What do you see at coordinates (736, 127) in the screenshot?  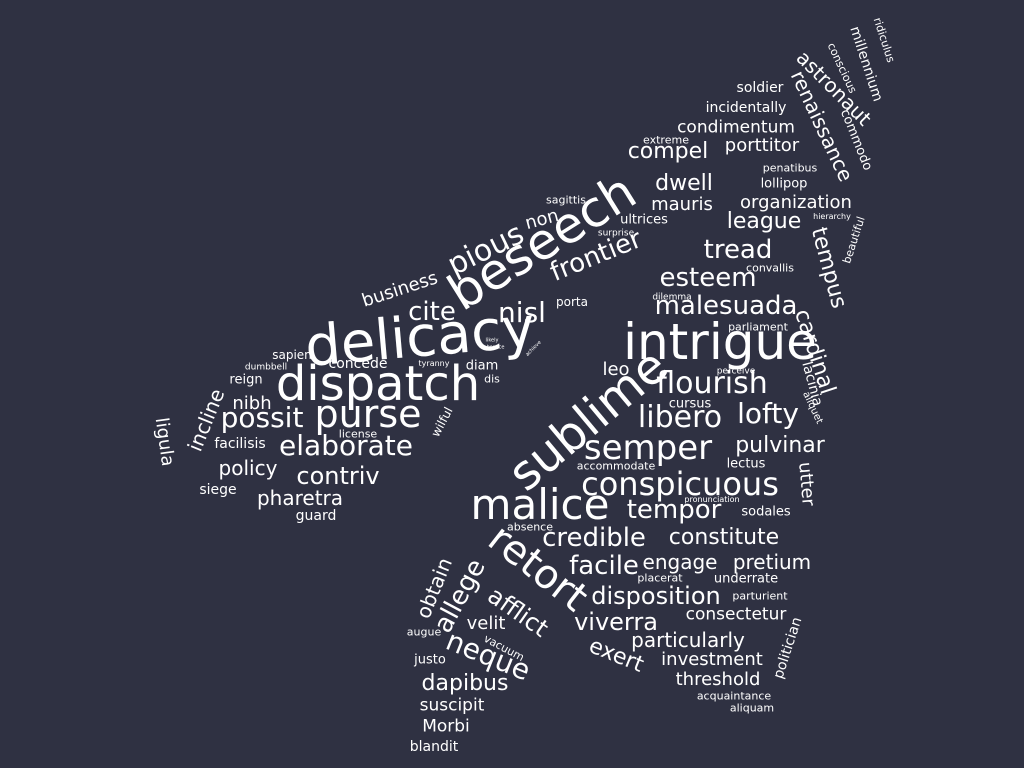 I see `word: condimentum` at bounding box center [736, 127].